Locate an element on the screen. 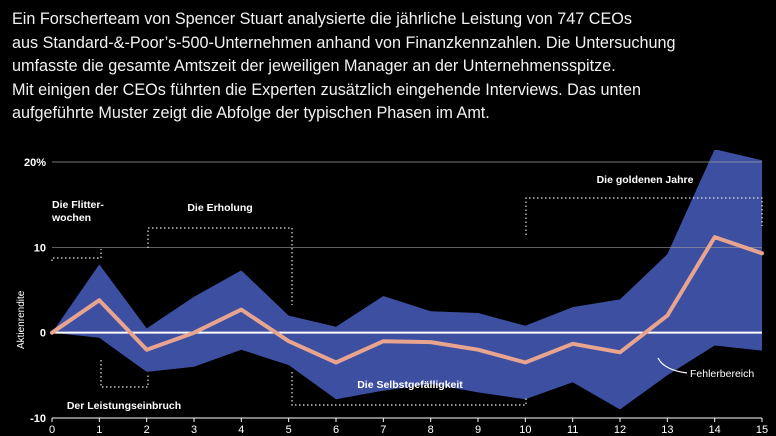  x-tick-label: 3 is located at coordinates (194, 430).